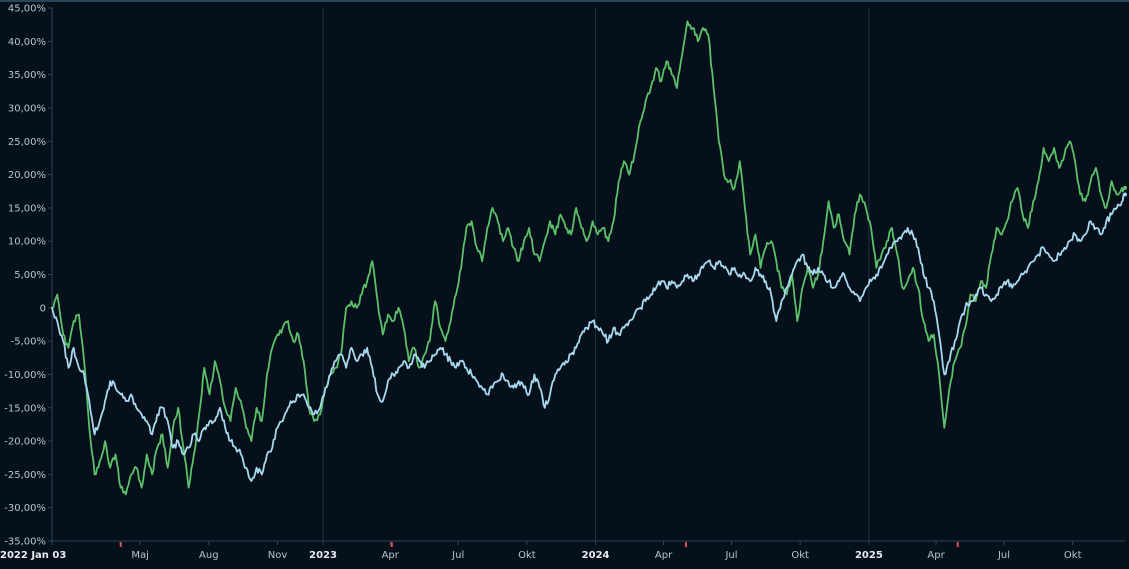 The height and width of the screenshot is (569, 1129). What do you see at coordinates (25, 375) in the screenshot?
I see `y-tick-label: -10,00%` at bounding box center [25, 375].